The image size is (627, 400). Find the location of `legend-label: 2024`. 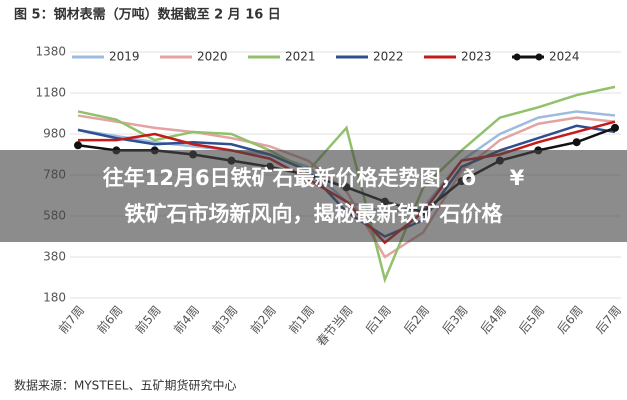

legend-label: 2024 is located at coordinates (564, 57).